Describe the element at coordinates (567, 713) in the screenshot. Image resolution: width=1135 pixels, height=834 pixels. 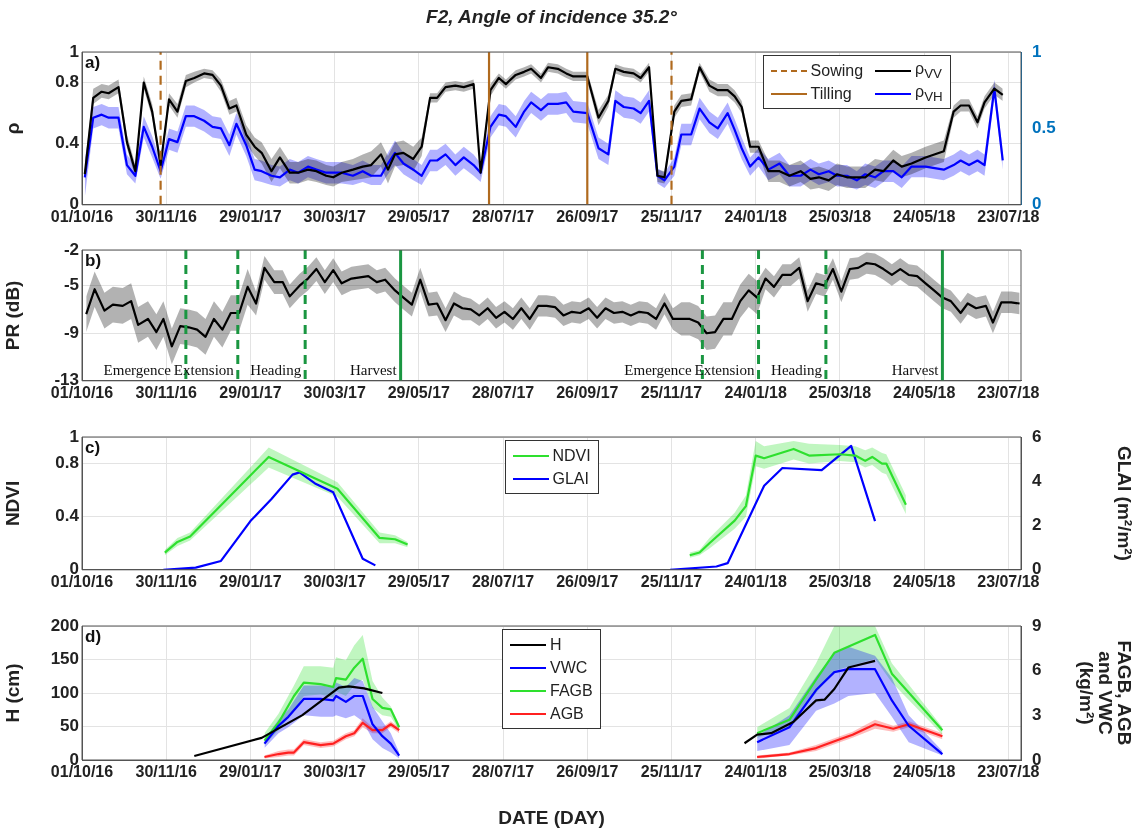
I see `legend-label: AGB` at that location.